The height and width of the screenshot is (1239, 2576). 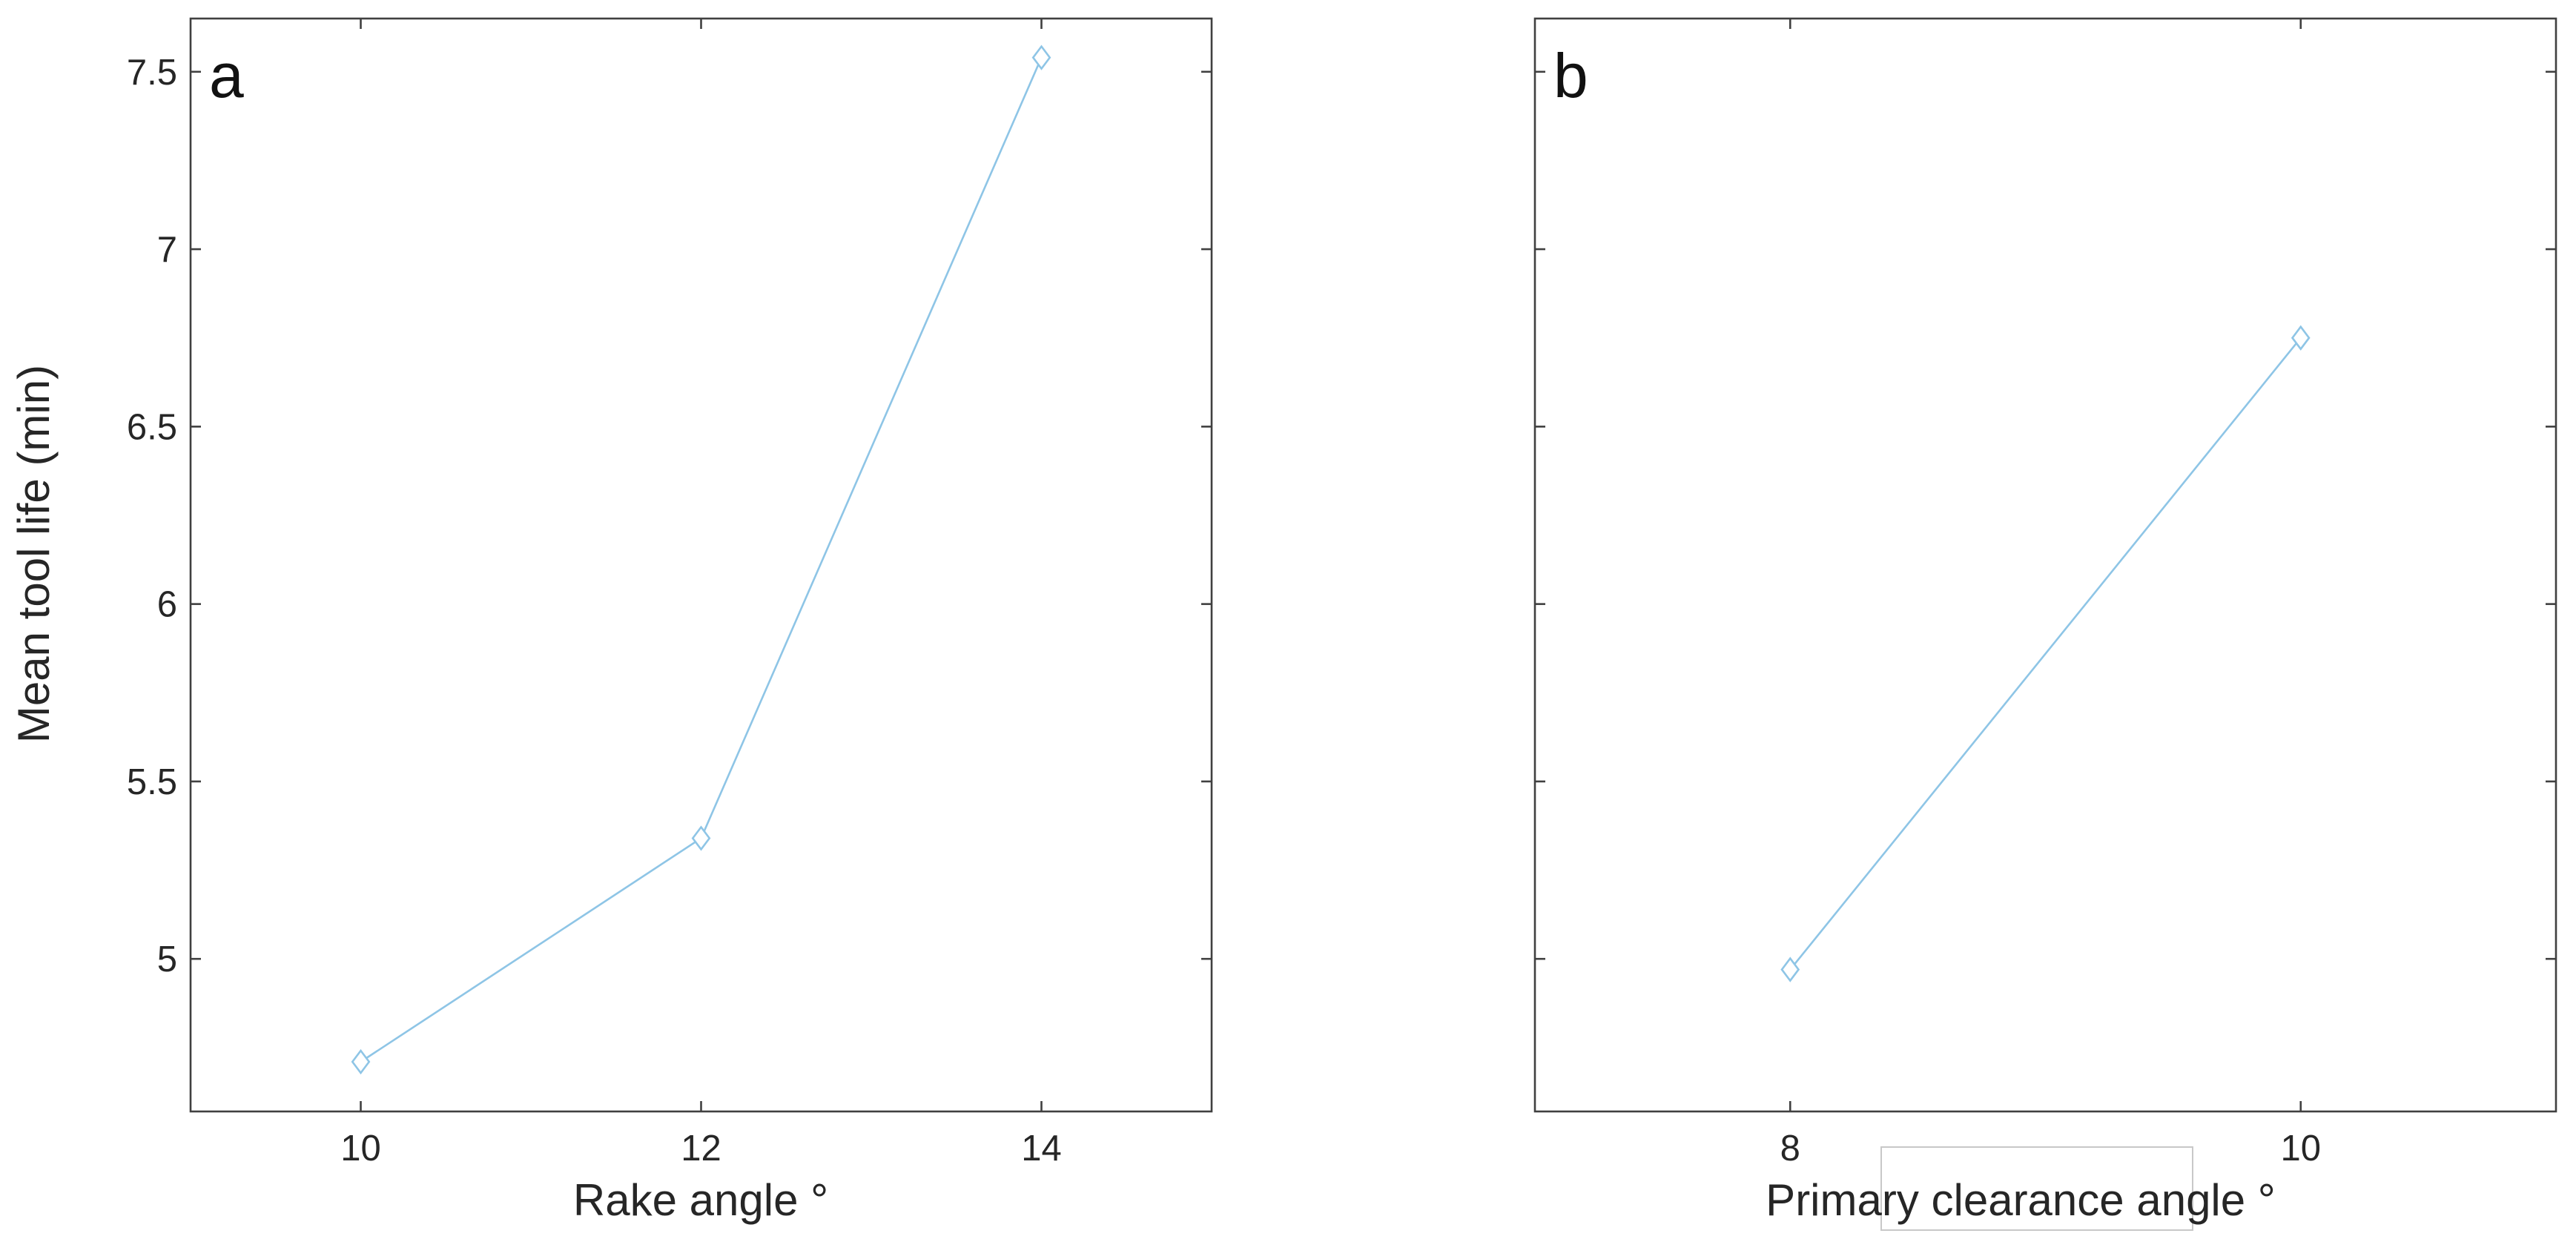 What do you see at coordinates (360, 1149) in the screenshot?
I see `panel-a-x-tick-label: 10` at bounding box center [360, 1149].